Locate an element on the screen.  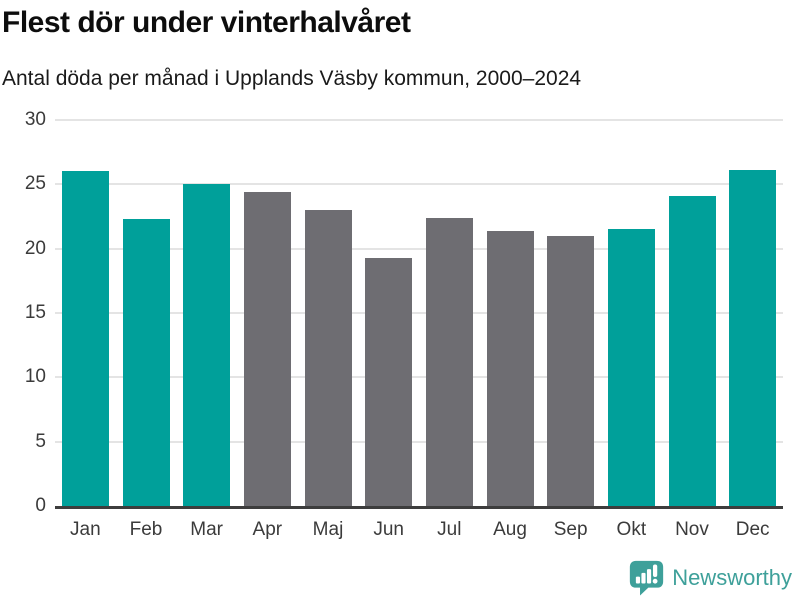
bar-maj is located at coordinates (328, 358).